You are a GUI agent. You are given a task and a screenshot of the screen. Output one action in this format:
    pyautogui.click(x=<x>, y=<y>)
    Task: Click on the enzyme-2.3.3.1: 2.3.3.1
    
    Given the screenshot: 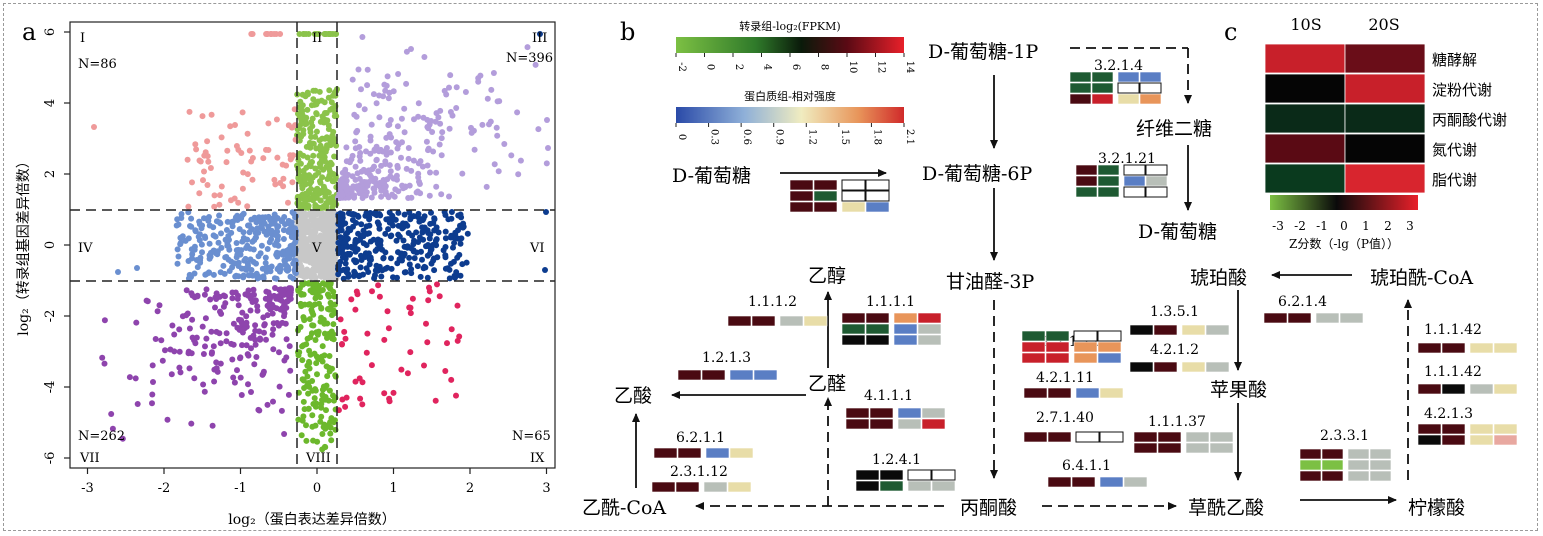 What is the action you would take?
    pyautogui.click(x=1344, y=436)
    